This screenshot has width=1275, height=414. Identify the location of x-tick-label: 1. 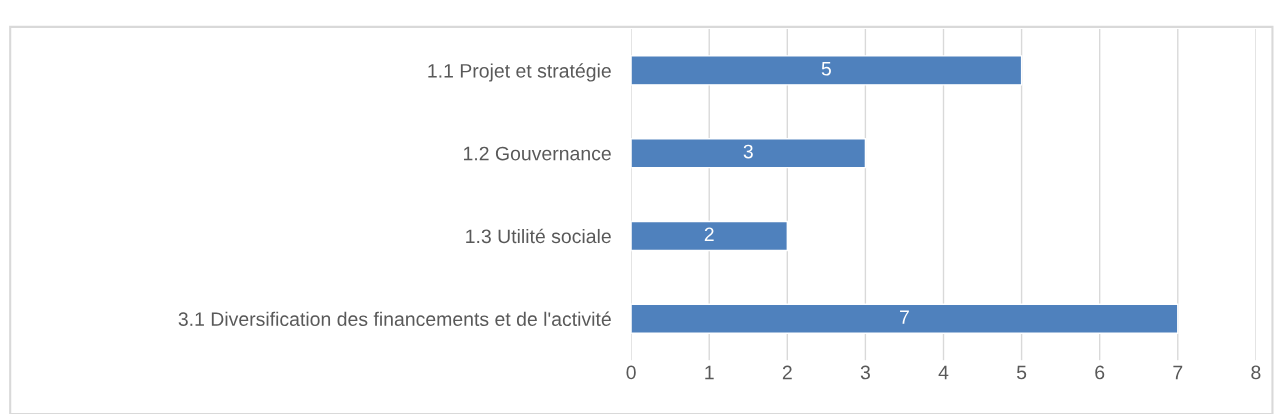
(709, 372).